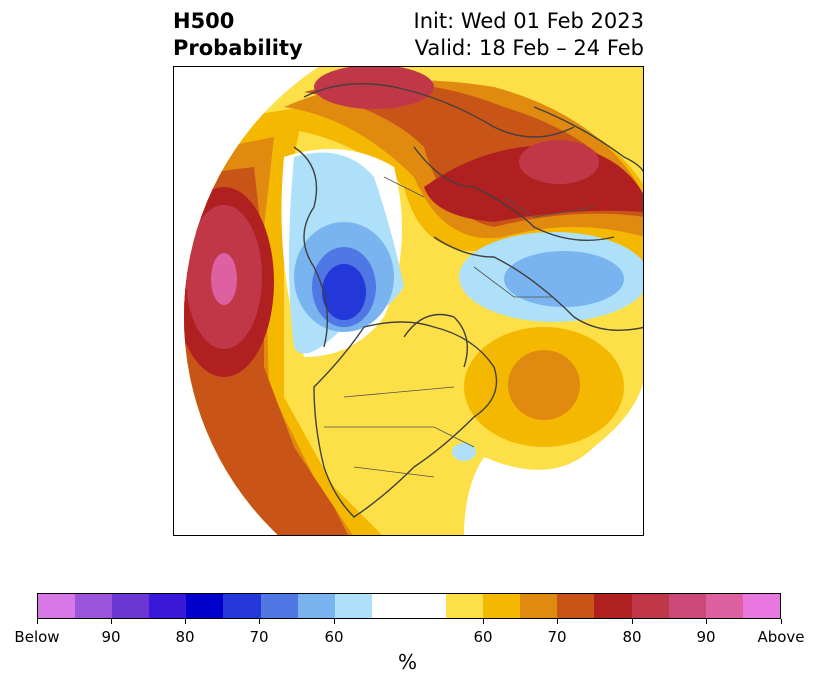 The width and height of the screenshot is (819, 686). Describe the element at coordinates (408, 662) in the screenshot. I see `colorbar-unit: %` at that location.